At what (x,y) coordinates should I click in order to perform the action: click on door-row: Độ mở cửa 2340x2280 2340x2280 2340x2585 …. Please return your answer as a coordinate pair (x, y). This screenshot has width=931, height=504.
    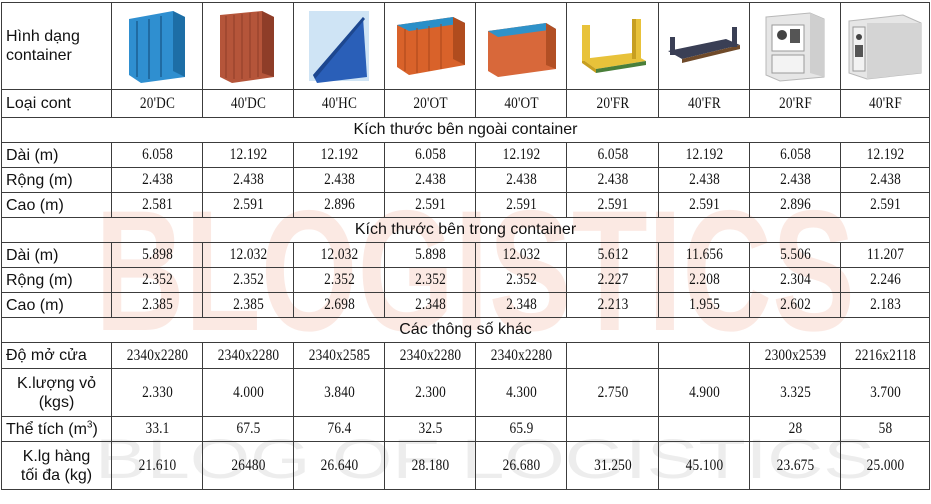
    Looking at the image, I should click on (465, 355).